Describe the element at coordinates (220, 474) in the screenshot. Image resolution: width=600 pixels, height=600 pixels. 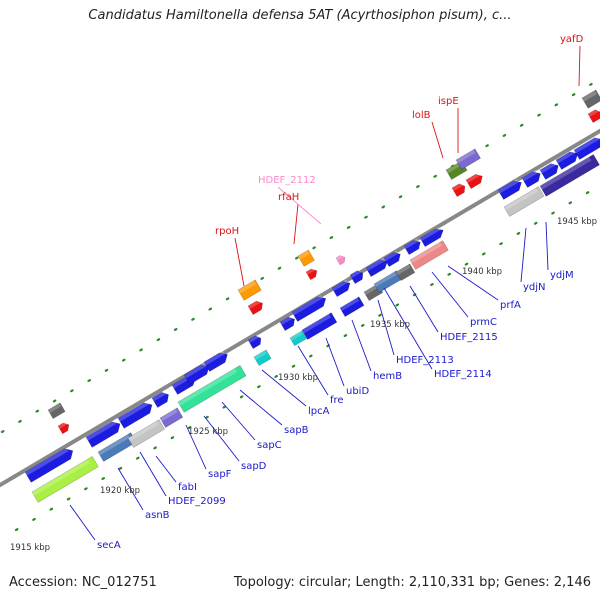
I see `gene-label: sapF` at that location.